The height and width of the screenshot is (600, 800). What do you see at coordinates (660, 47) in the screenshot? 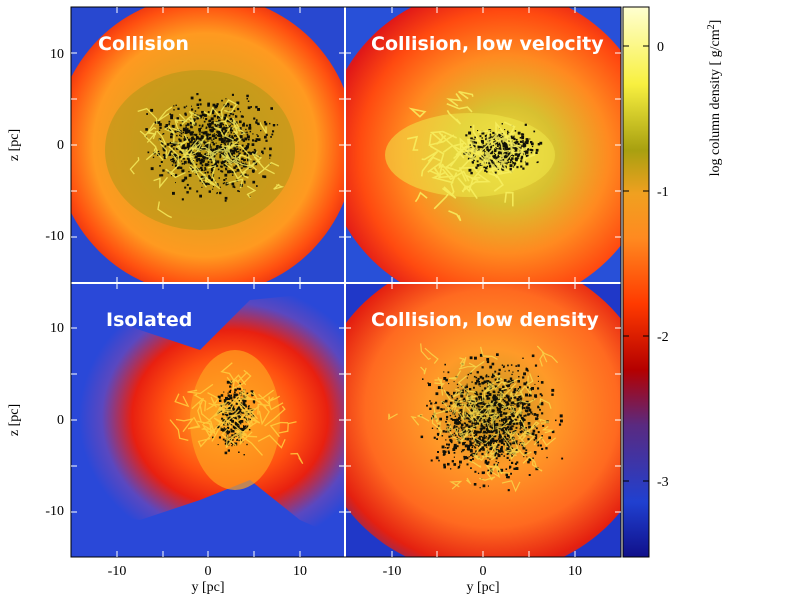
I see `colorbar-tick-label-0: 0` at bounding box center [660, 47].